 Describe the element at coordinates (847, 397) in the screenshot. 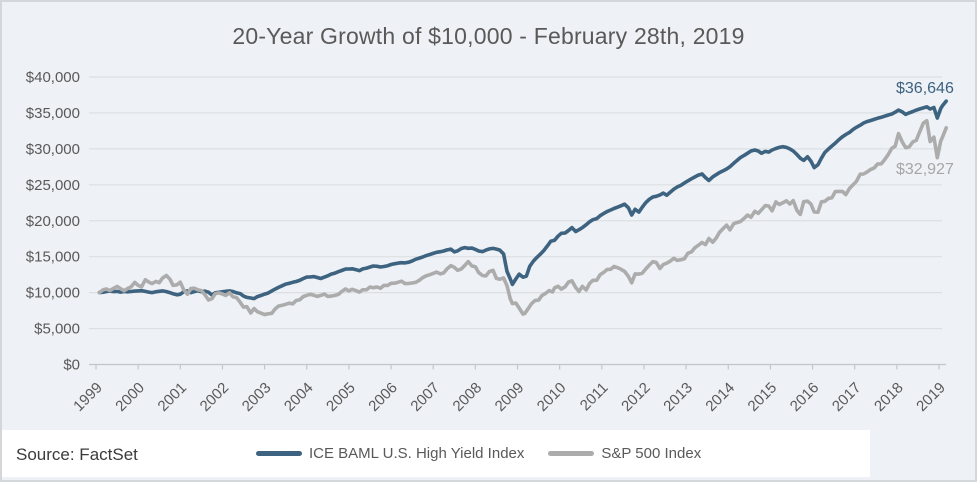

I see `svg-text: 2017` at that location.